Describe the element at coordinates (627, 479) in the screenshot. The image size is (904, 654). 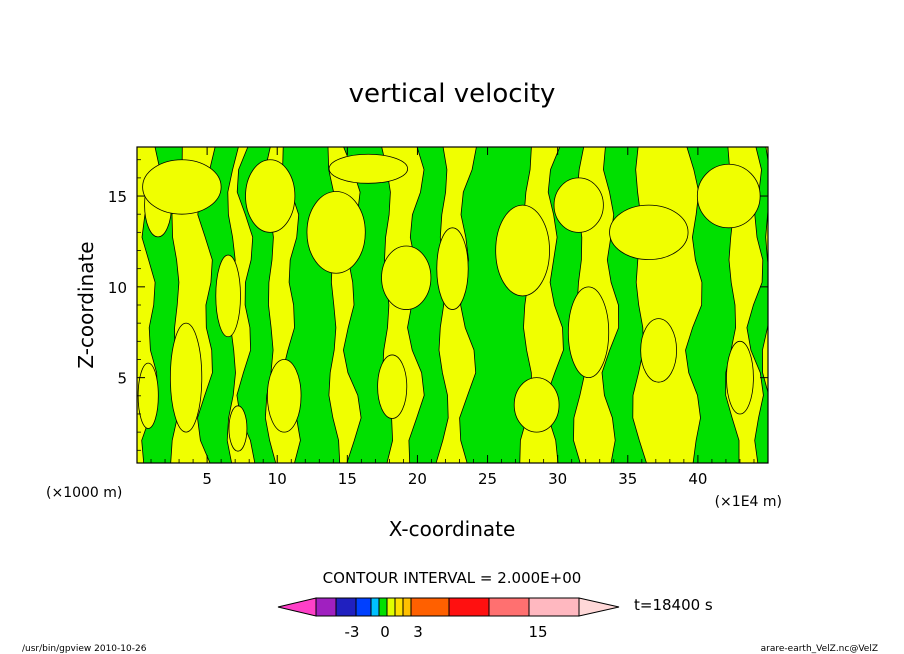
I see `x-tick-label: 35` at that location.